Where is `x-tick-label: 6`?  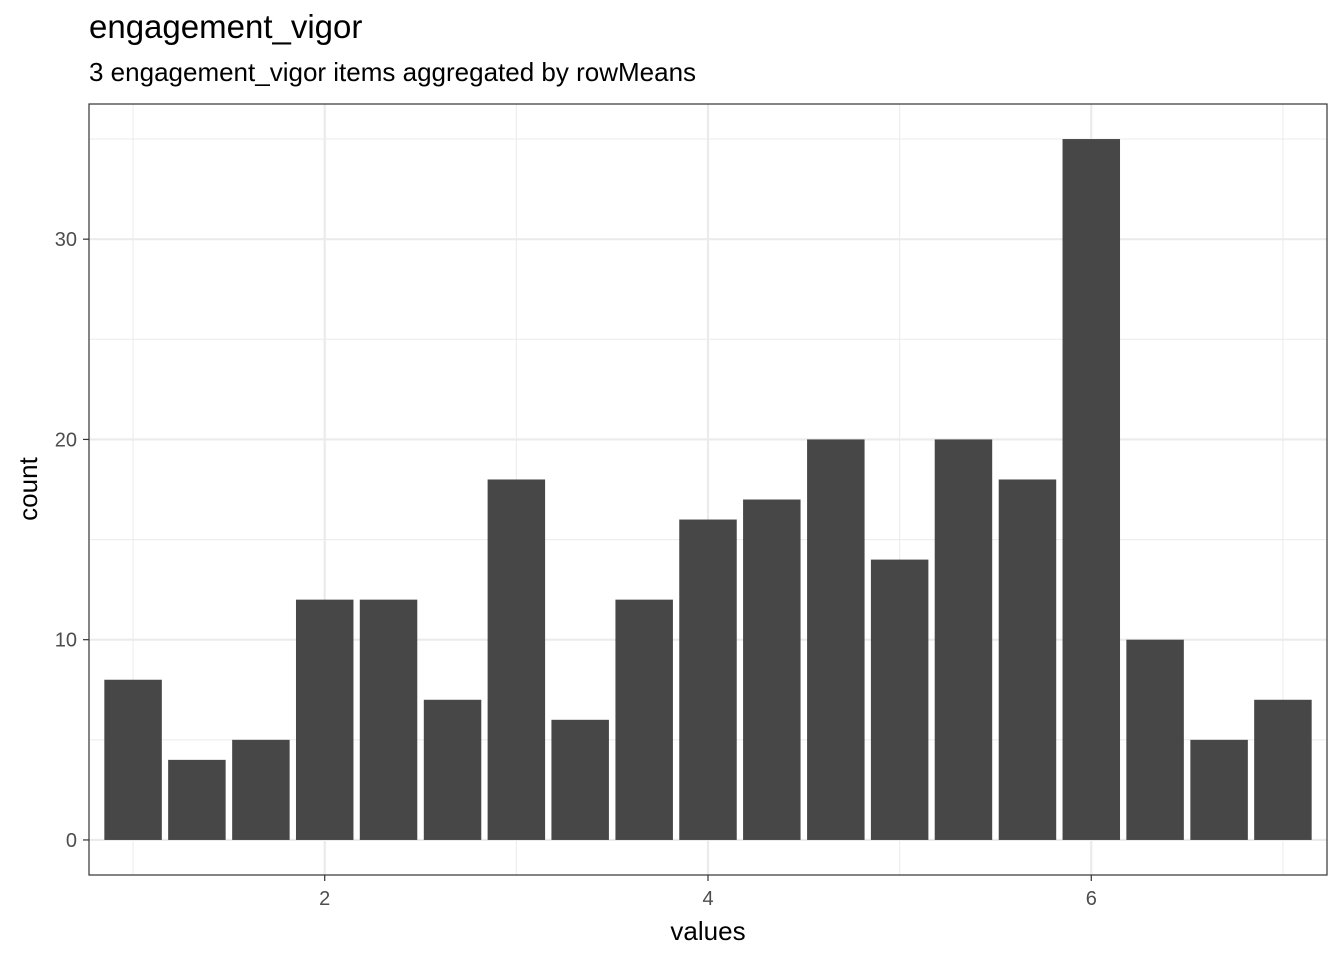
x-tick-label: 6 is located at coordinates (1091, 899).